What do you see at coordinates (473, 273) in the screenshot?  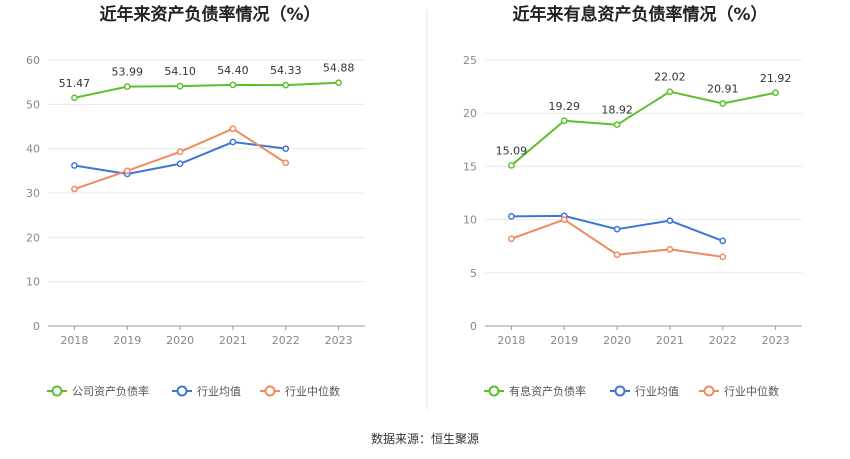 I see `y-tick-label: 5` at bounding box center [473, 273].